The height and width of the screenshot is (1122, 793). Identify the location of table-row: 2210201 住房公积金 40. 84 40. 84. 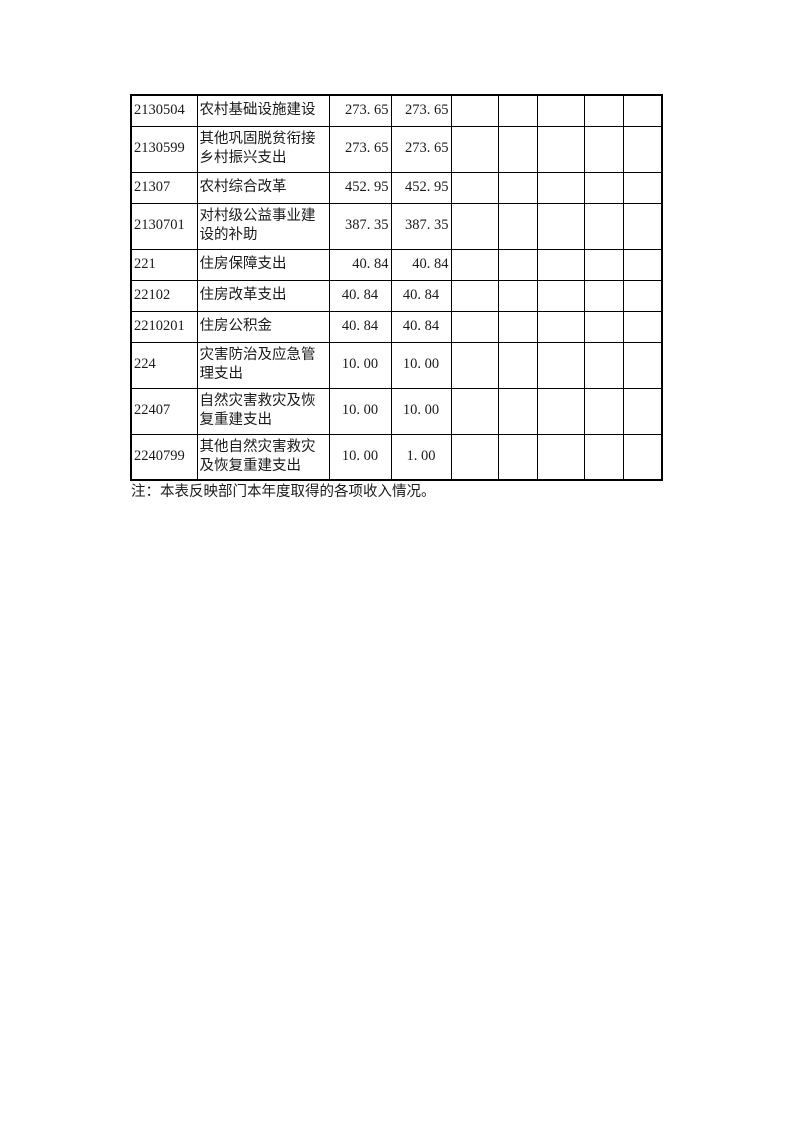
(396, 326).